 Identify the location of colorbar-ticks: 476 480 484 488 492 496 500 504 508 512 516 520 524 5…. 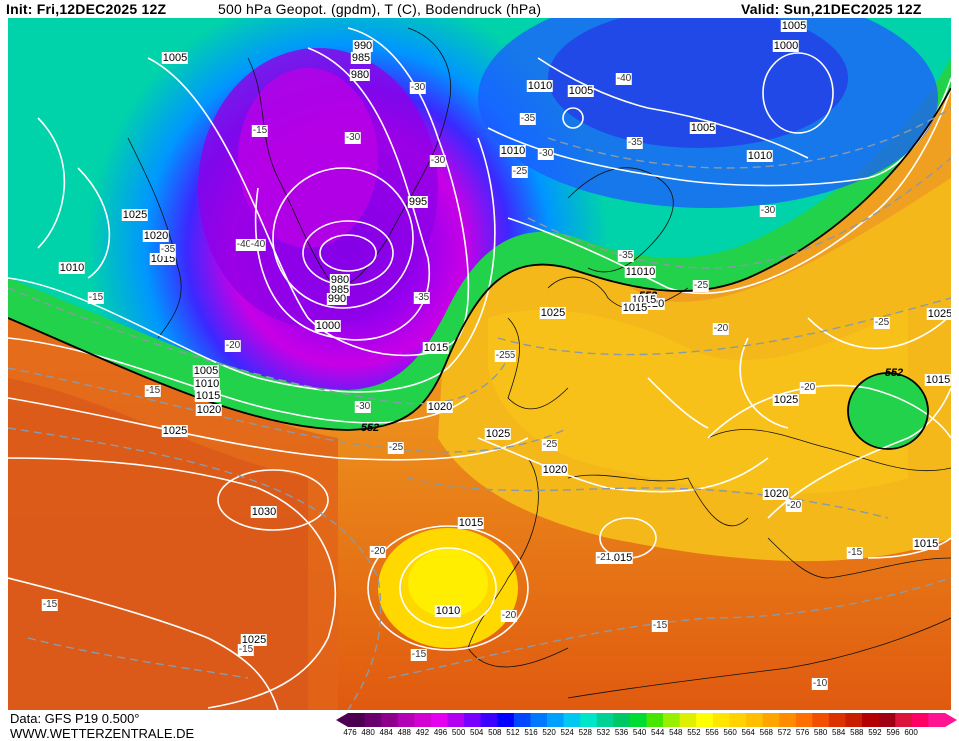
(646, 734).